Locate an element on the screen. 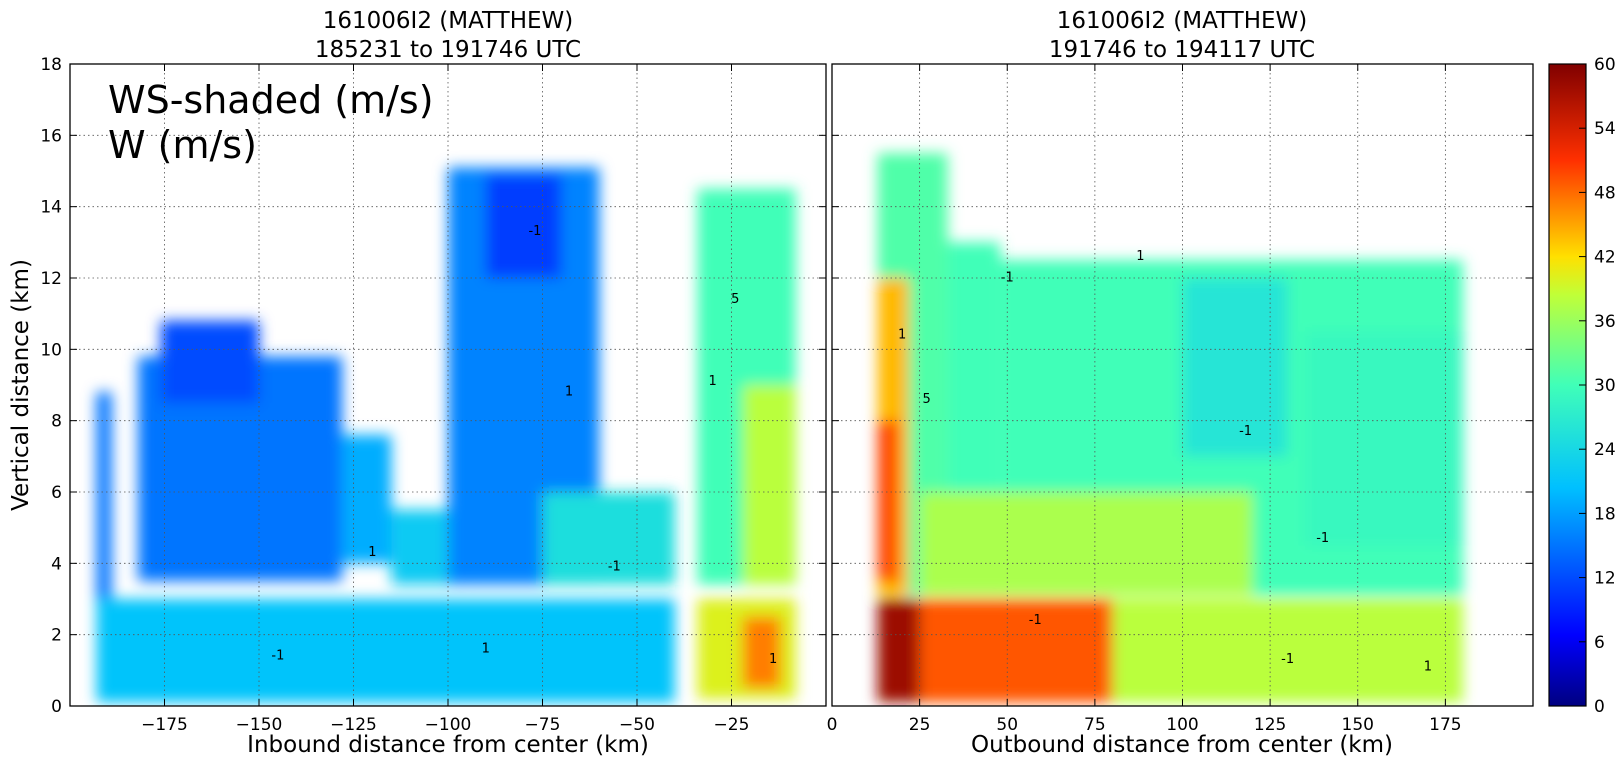 This screenshot has width=1622, height=769. panel-inbound-x-label: Inbound distance from center (km) is located at coordinates (448, 745).